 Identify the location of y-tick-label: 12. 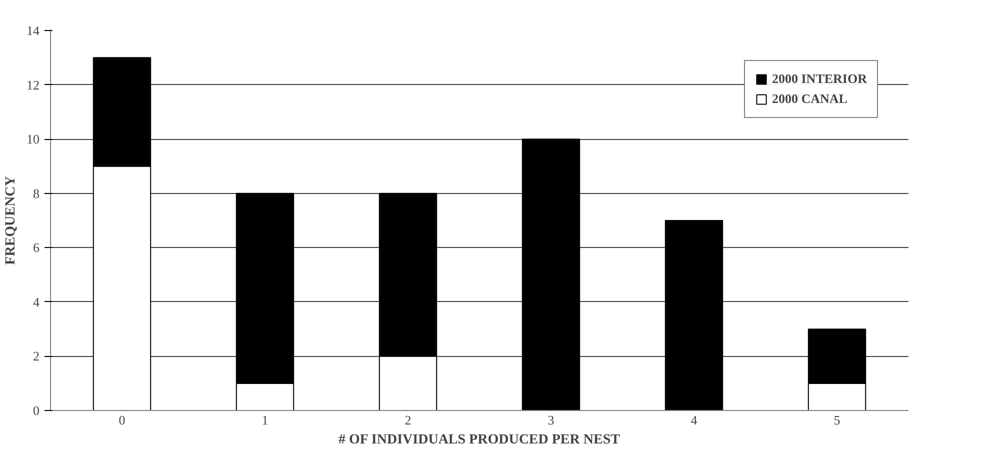
(33, 84).